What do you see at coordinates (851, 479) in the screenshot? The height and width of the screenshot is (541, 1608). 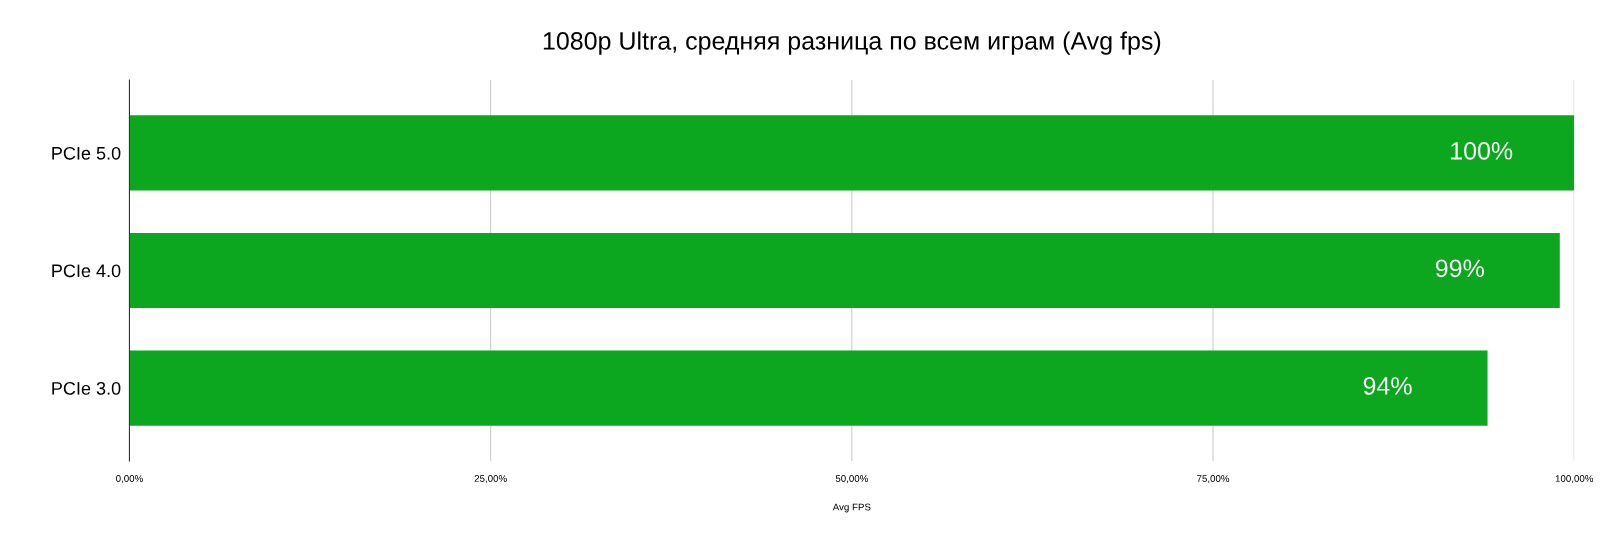 I see `x-tick-label: 50,00%` at bounding box center [851, 479].